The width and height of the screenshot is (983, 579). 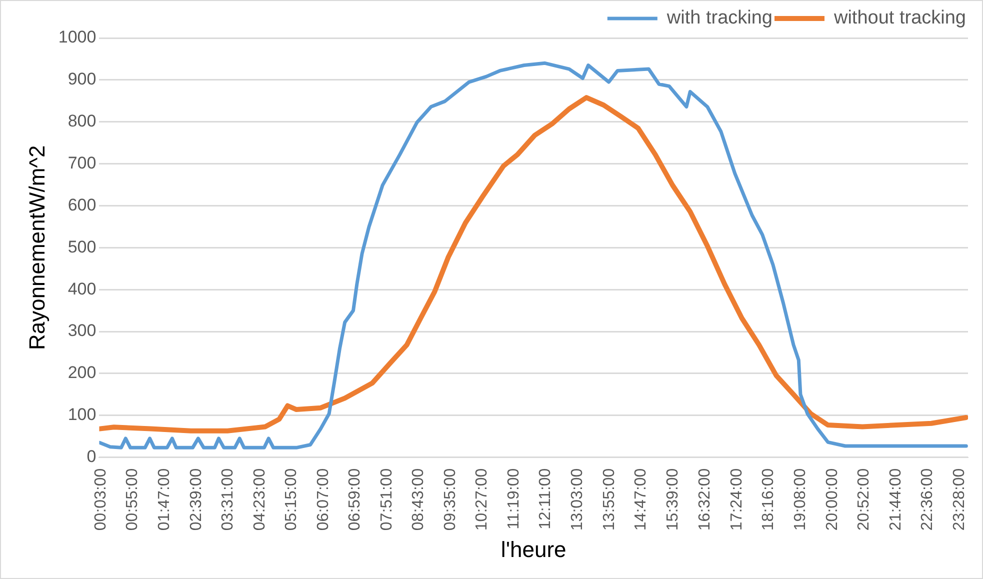 I want to click on x-tick-label: 05:15:00, so click(x=291, y=499).